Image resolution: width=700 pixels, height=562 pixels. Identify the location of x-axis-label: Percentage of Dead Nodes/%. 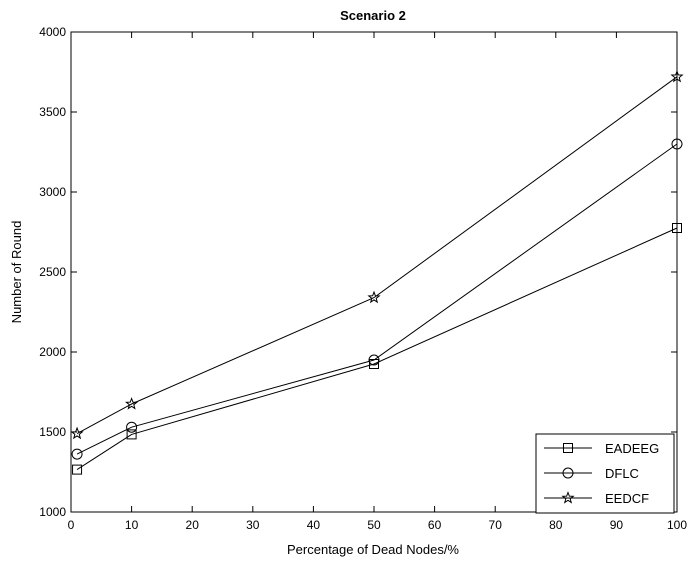
(373, 549).